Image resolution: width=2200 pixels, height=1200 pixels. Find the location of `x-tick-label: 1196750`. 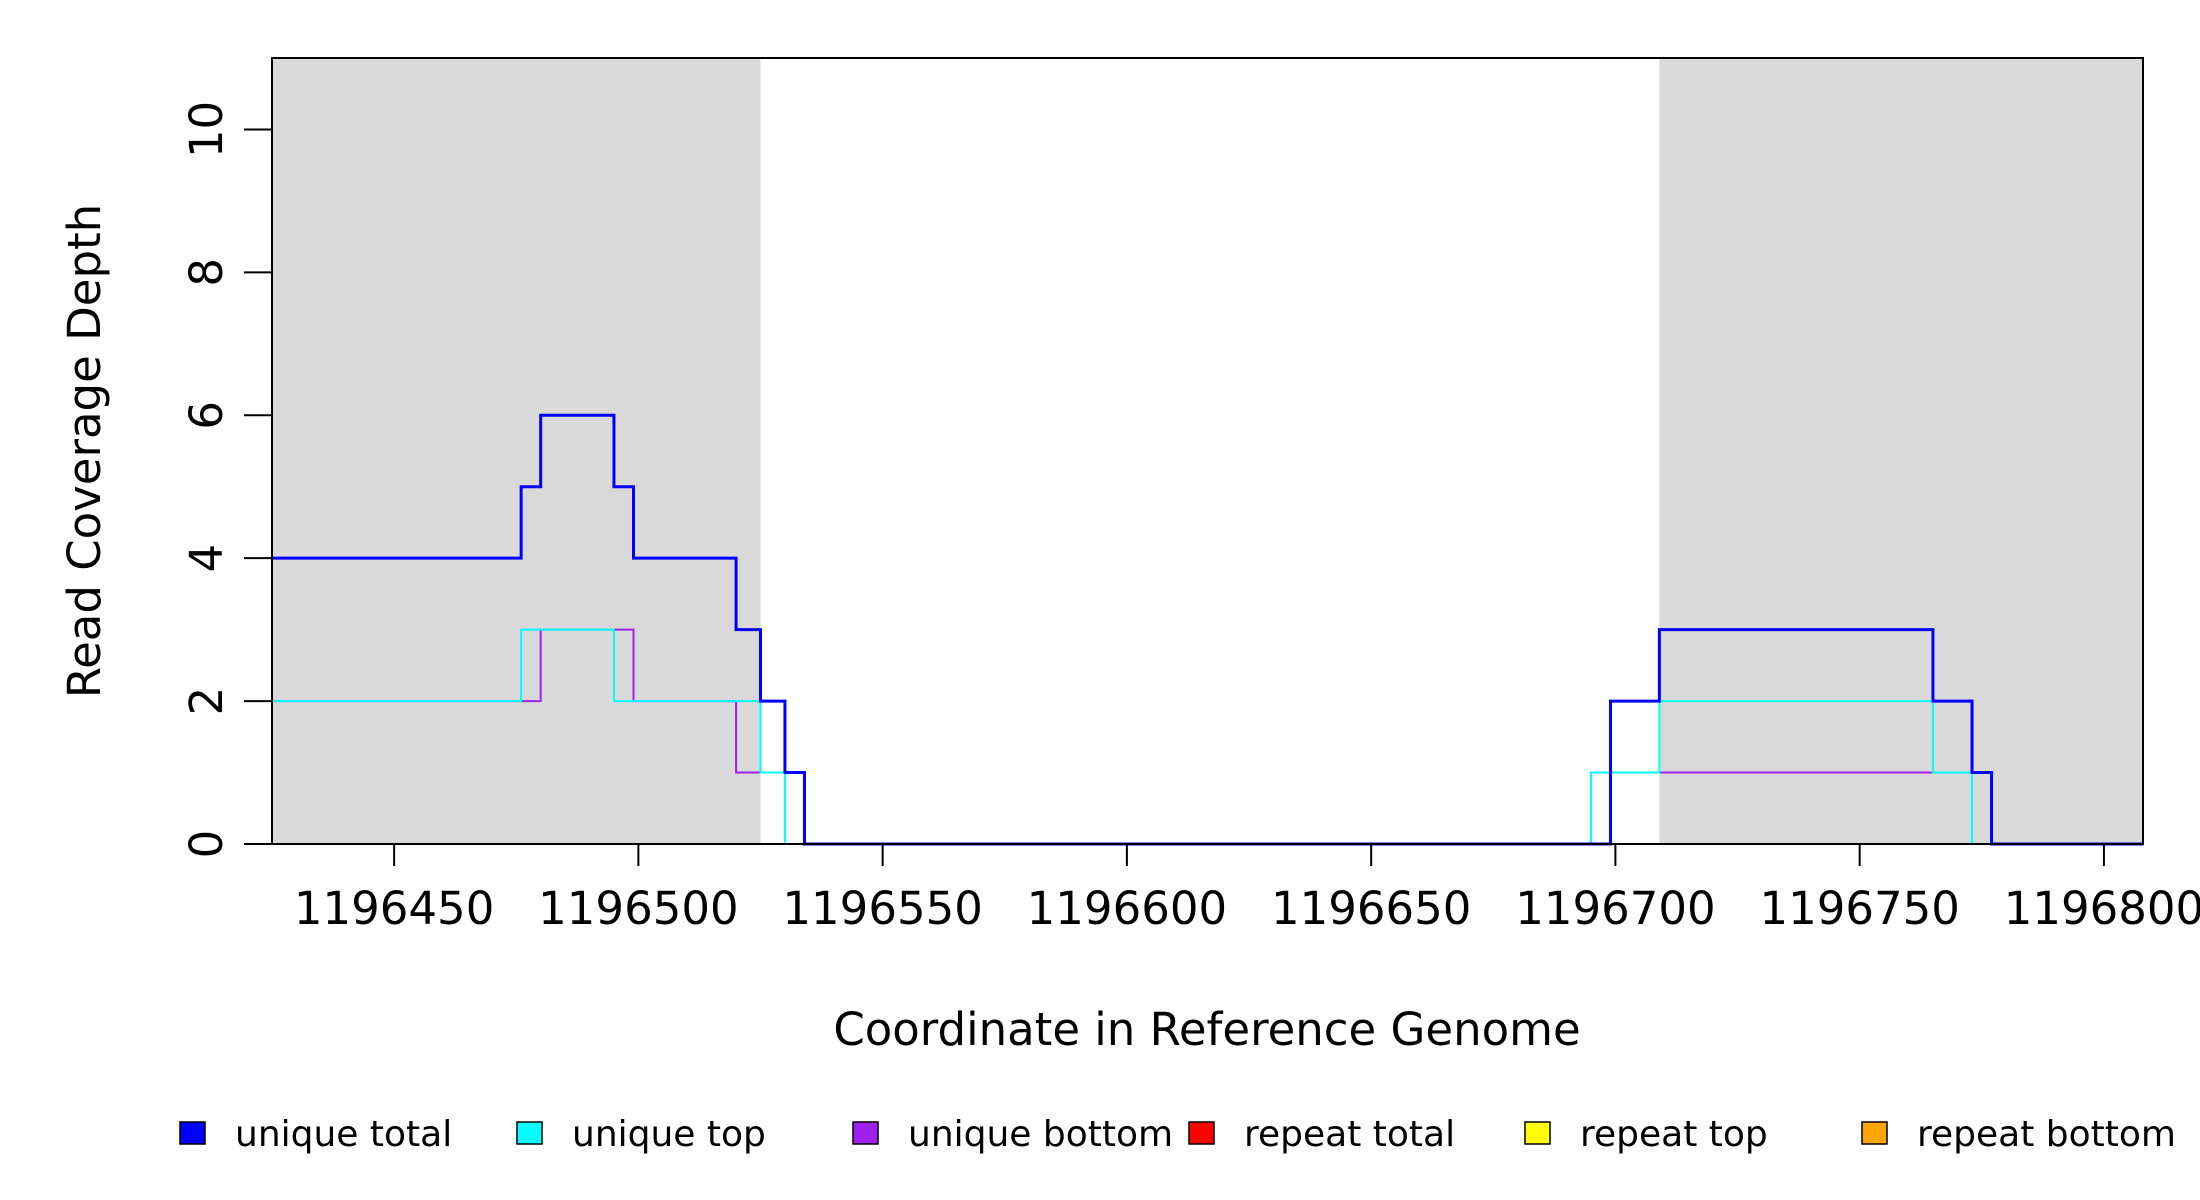

x-tick-label: 1196750 is located at coordinates (1859, 908).